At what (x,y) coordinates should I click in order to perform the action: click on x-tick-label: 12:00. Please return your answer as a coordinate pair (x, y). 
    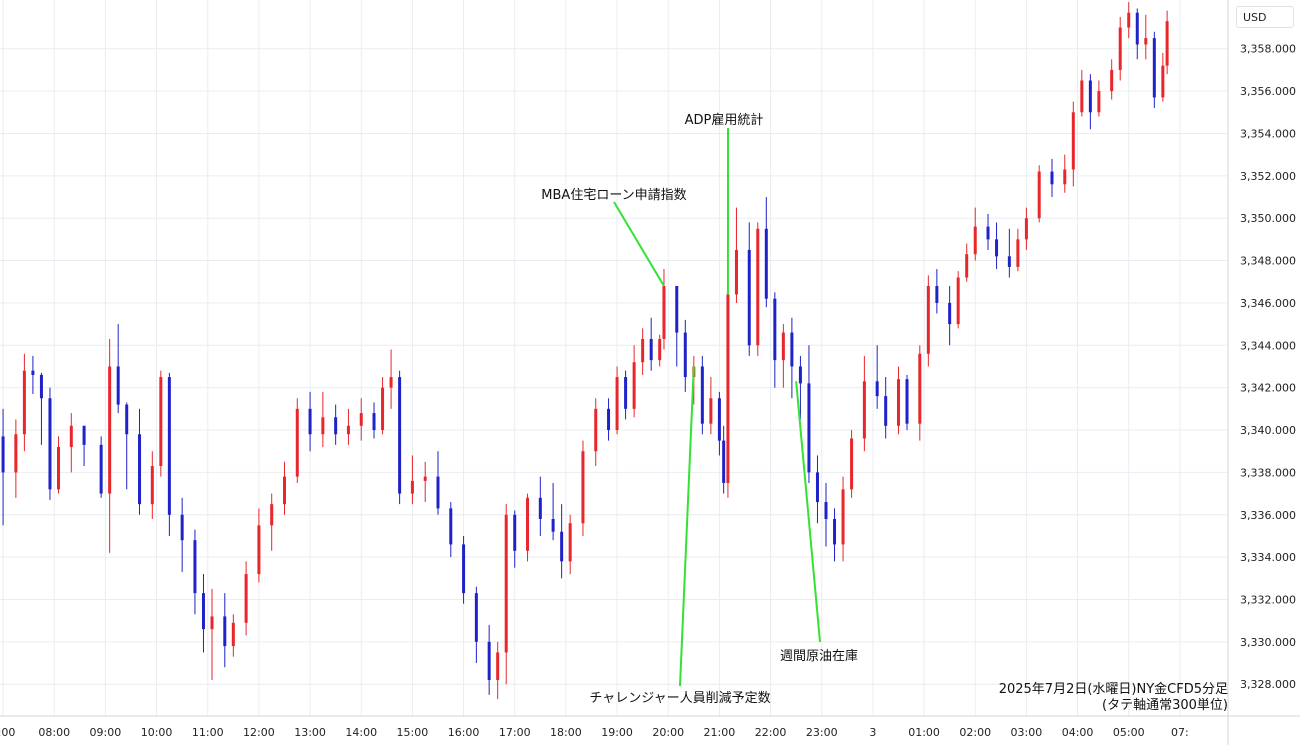
    Looking at the image, I should click on (259, 732).